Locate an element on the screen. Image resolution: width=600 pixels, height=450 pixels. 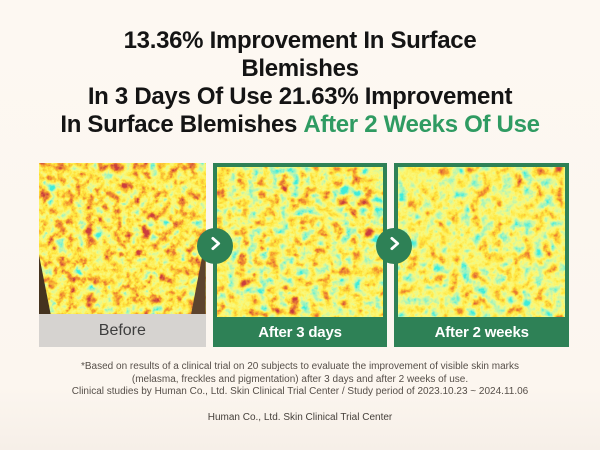
after-2-weeks-label: After 2 weeks is located at coordinates (482, 332).